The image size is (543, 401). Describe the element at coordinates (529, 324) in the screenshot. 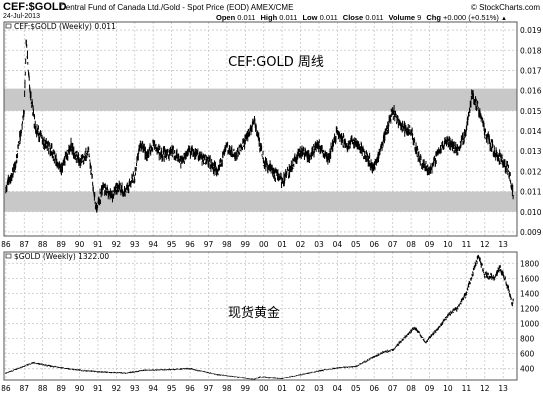

I see `y-tick-label: 1000` at that location.